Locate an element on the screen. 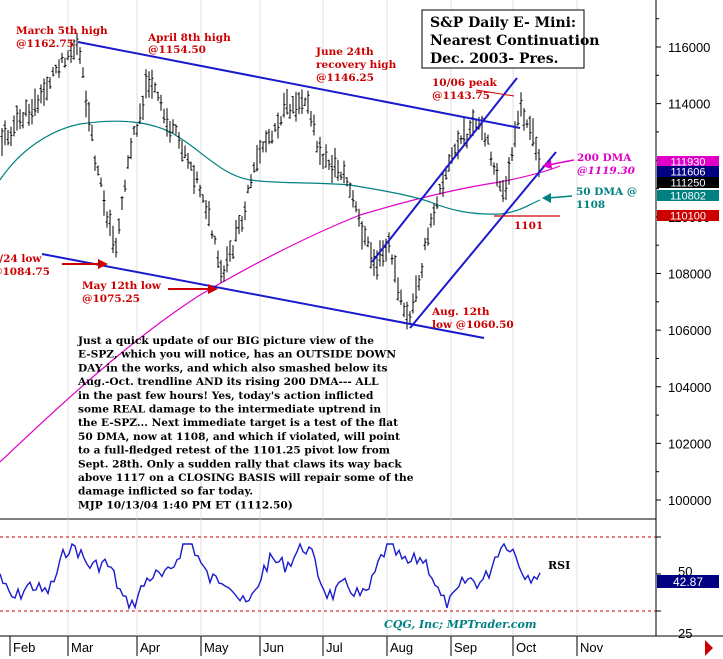 The width and height of the screenshot is (723, 659). arrow-dma200 is located at coordinates (558, 164).